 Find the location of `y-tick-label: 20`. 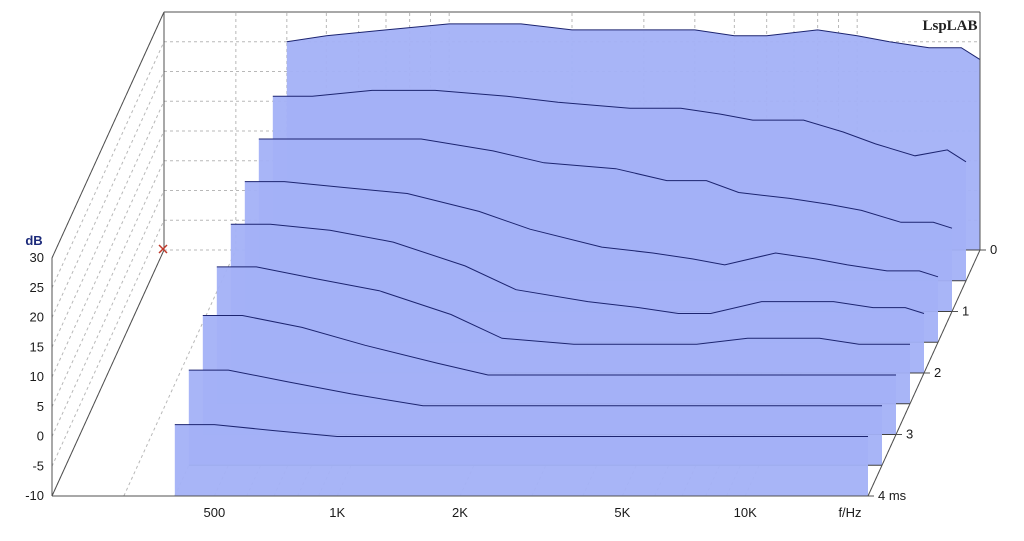

y-tick-label: 20 is located at coordinates (37, 317).